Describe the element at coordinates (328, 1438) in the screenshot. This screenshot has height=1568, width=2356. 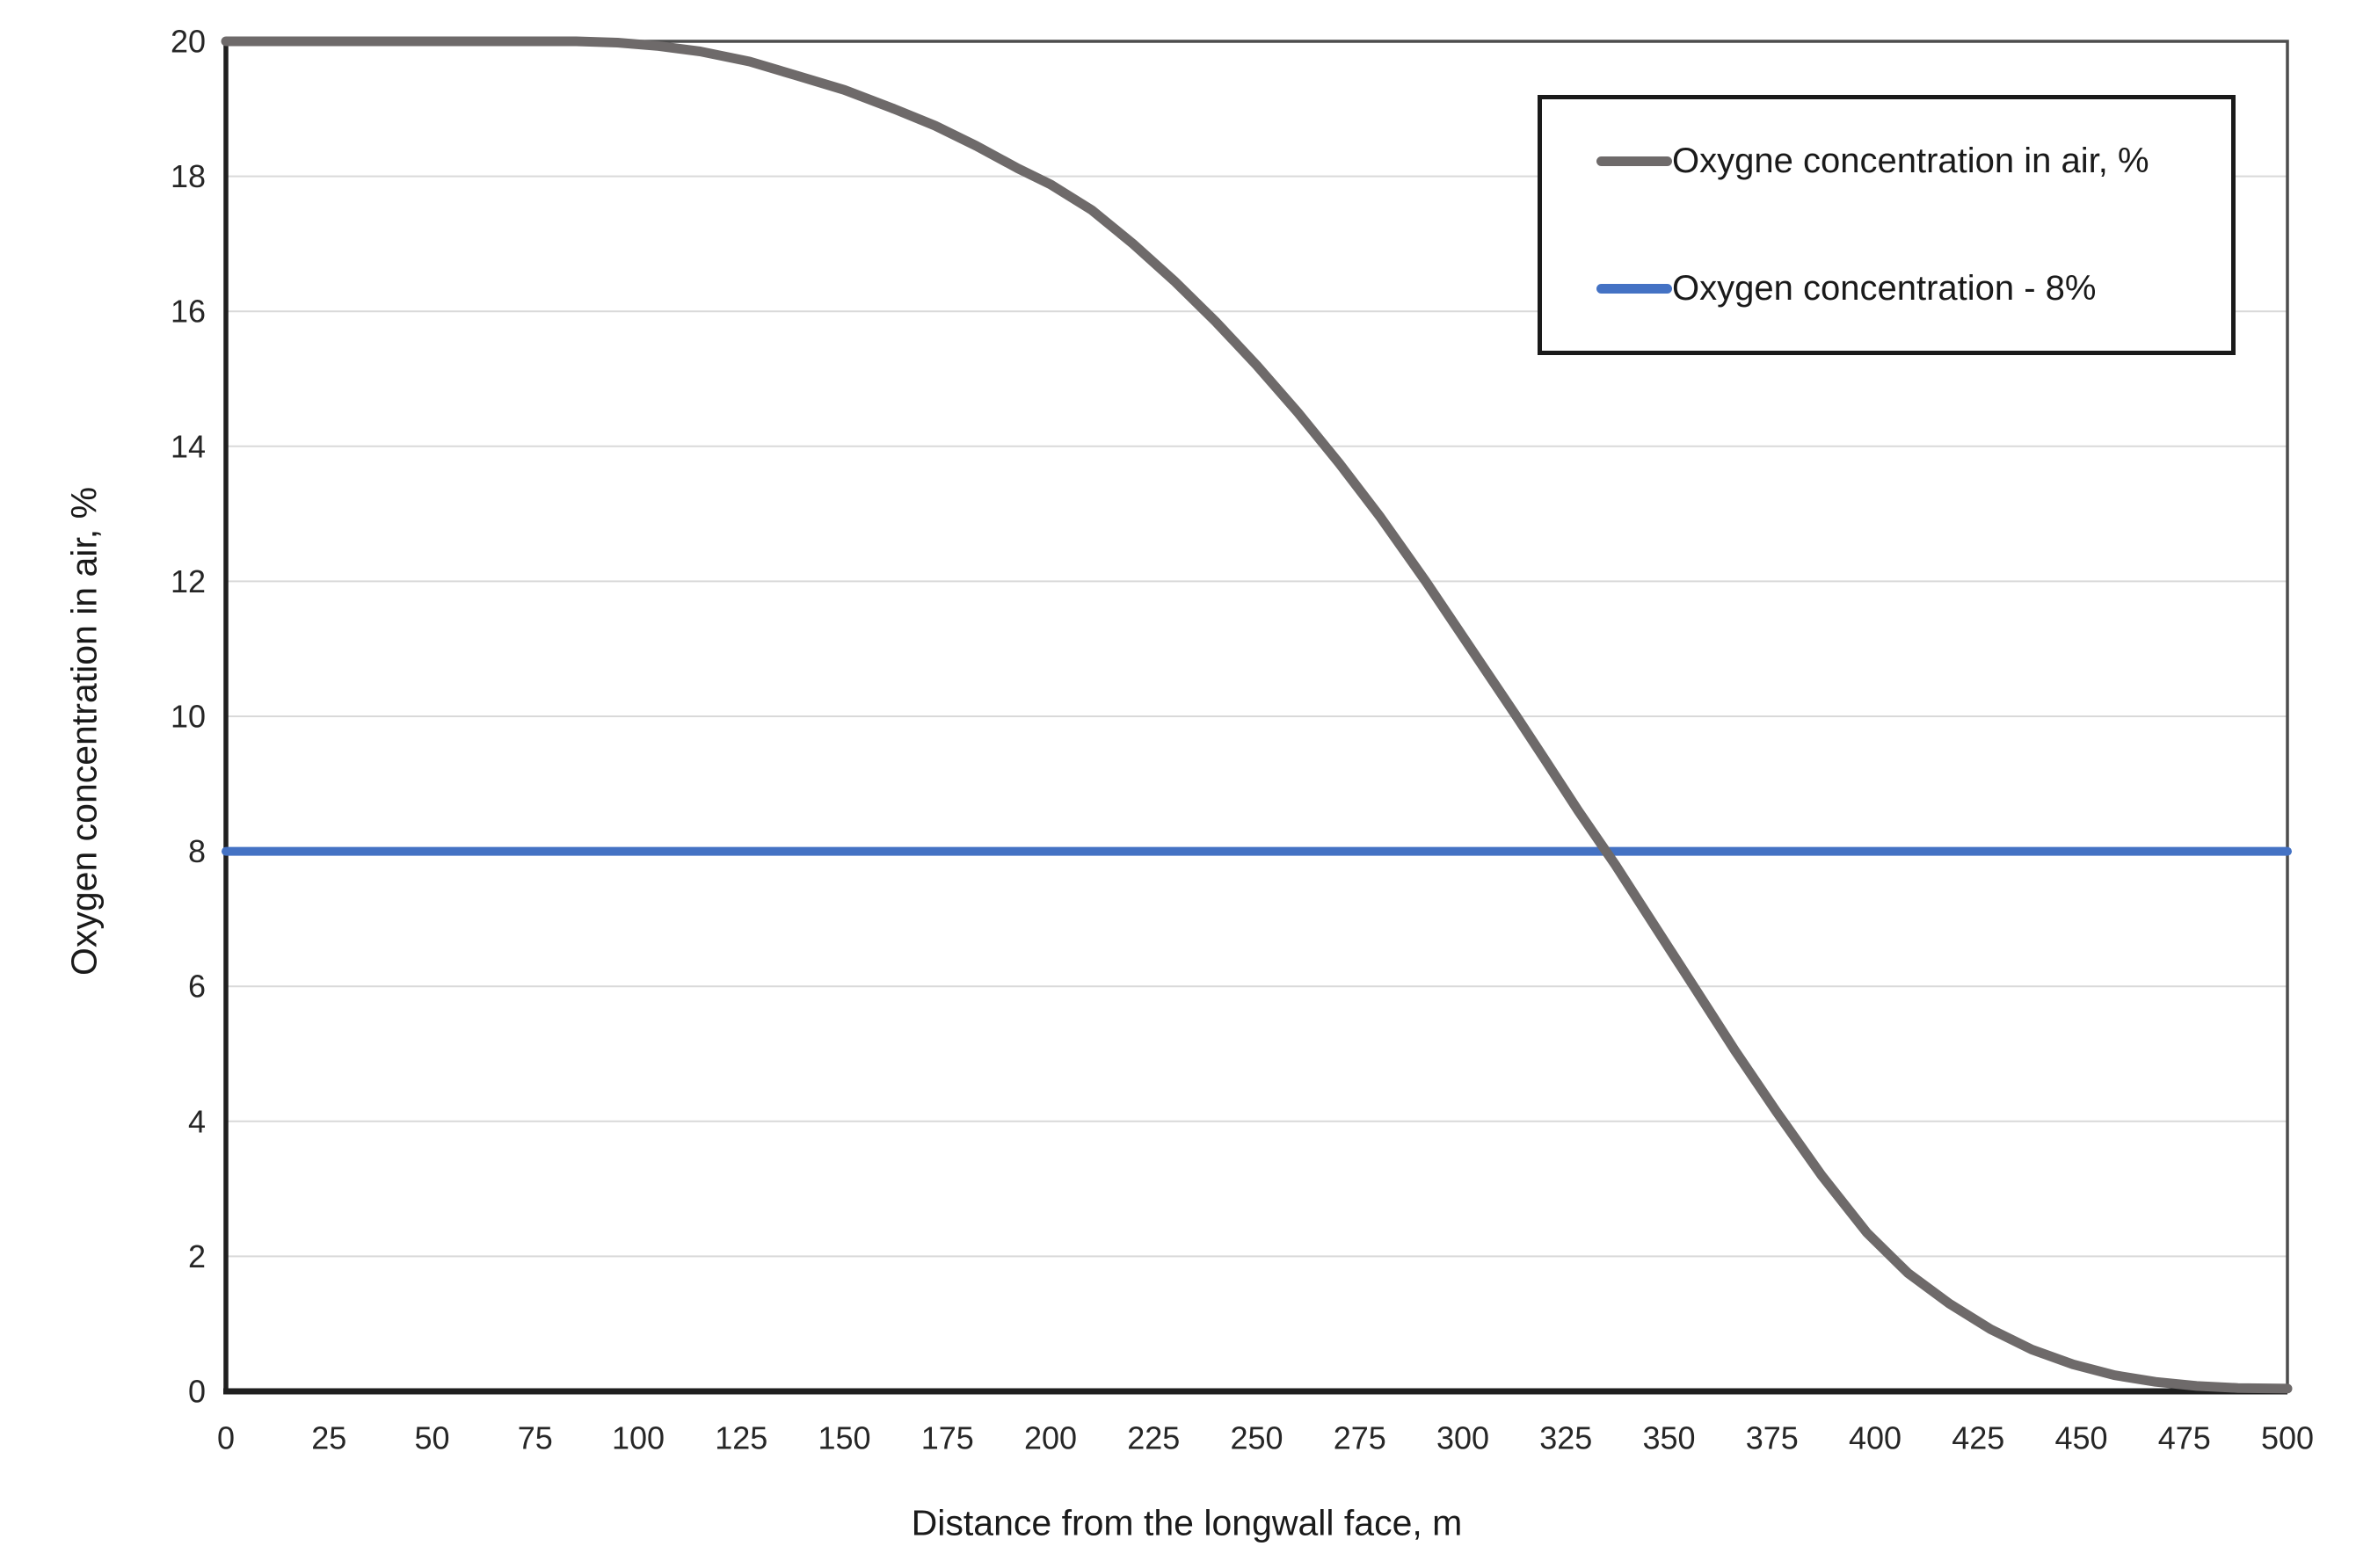
I see `x-tick-label: 25` at that location.